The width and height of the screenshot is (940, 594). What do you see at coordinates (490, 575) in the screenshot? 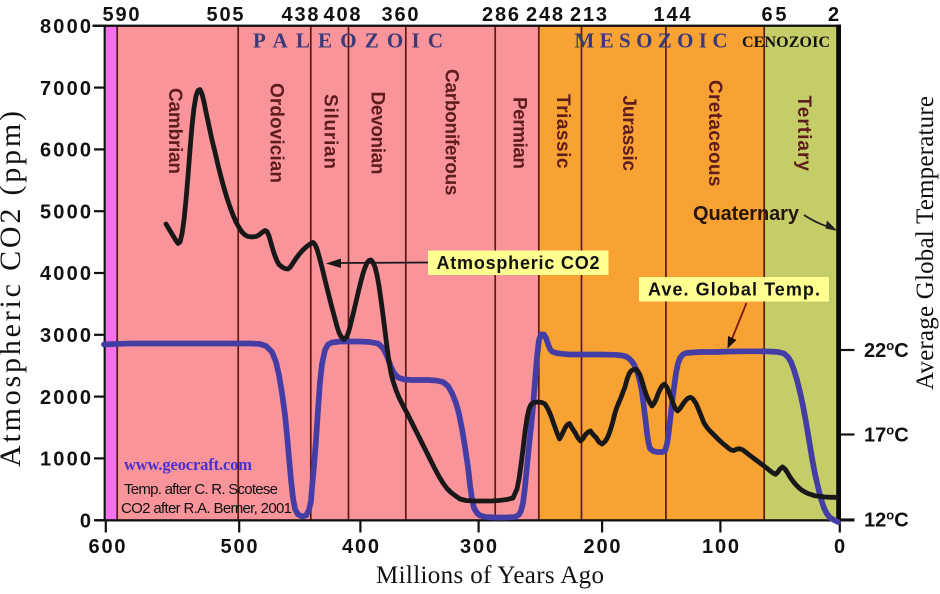
I see `svg-text: Millions of Years Ago` at bounding box center [490, 575].